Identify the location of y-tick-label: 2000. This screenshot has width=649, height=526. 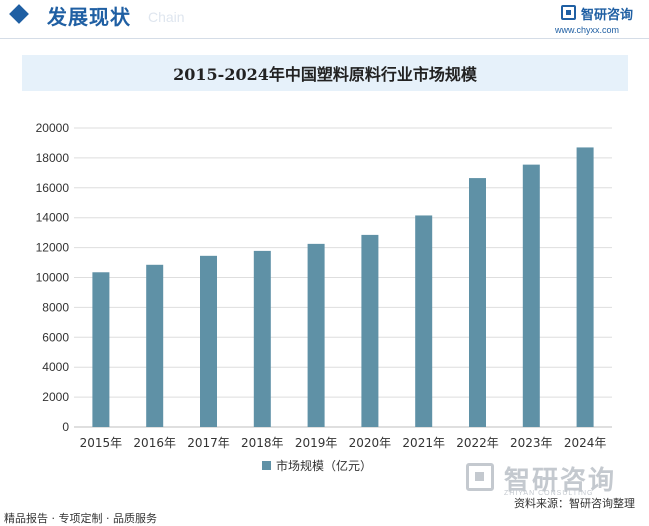
(55, 397).